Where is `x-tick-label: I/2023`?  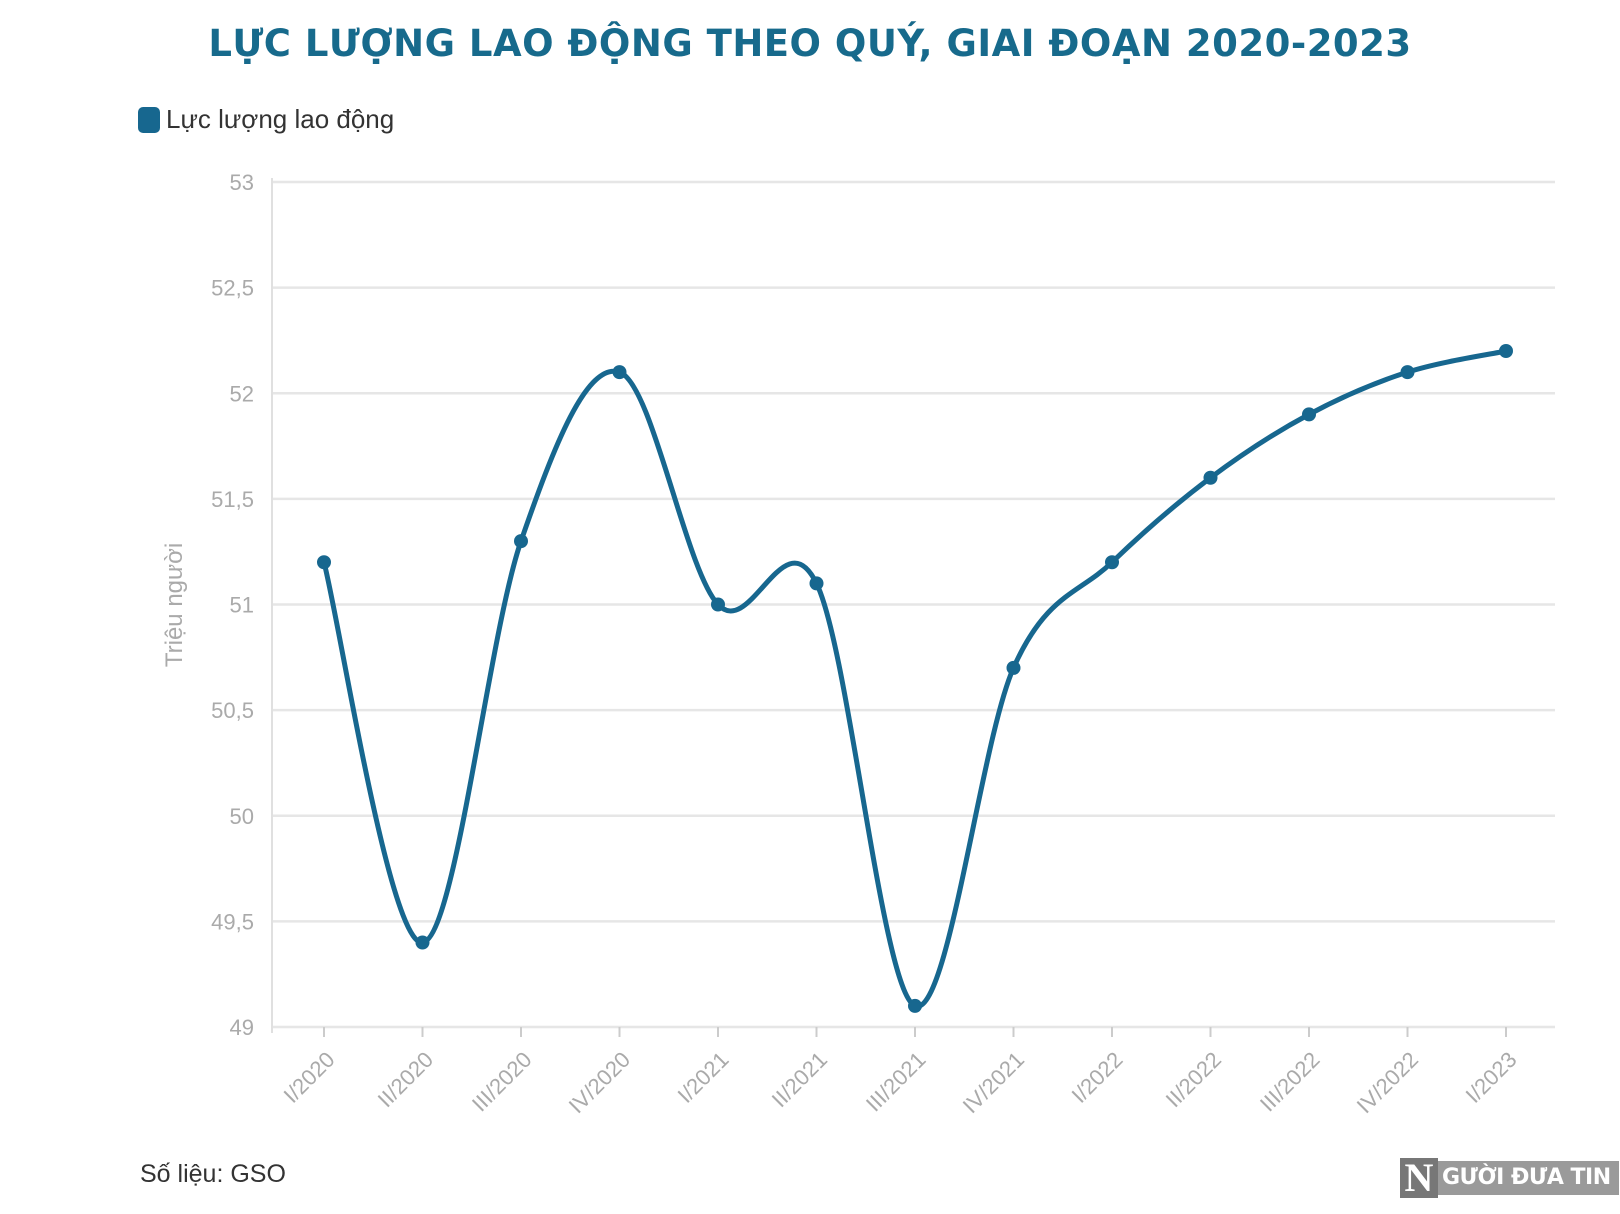
x-tick-label: I/2023 is located at coordinates (1491, 1077).